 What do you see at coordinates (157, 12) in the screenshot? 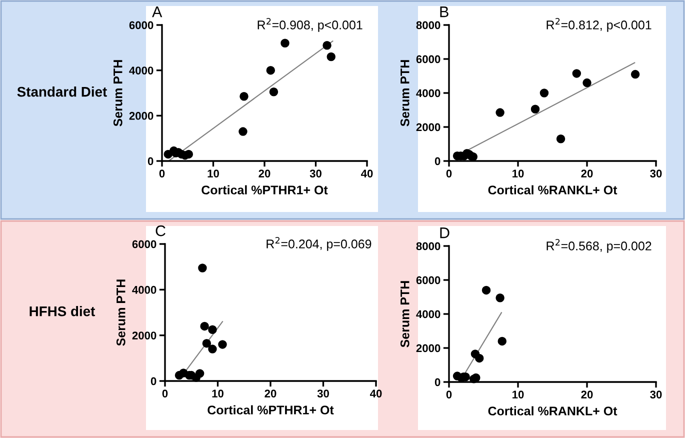
I see `text: A` at bounding box center [157, 12].